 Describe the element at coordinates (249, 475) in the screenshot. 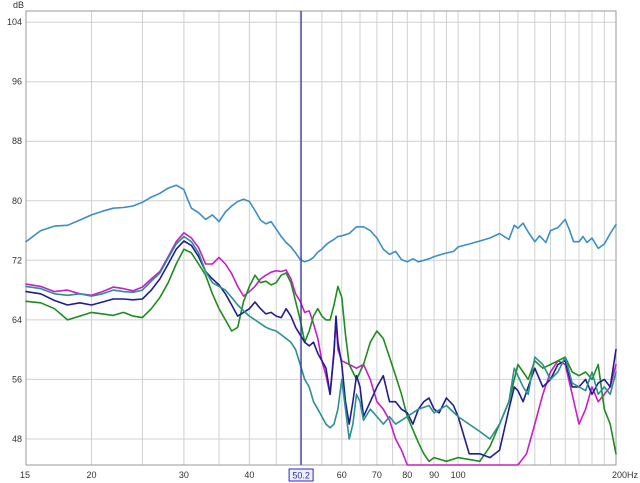

I see `x-tick-label: 40` at that location.